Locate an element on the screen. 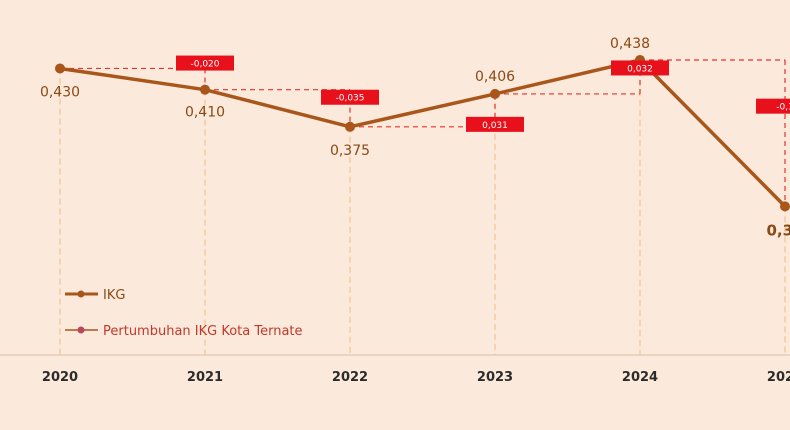 The height and width of the screenshot is (430, 790). growth-badge-2024 is located at coordinates (640, 68).